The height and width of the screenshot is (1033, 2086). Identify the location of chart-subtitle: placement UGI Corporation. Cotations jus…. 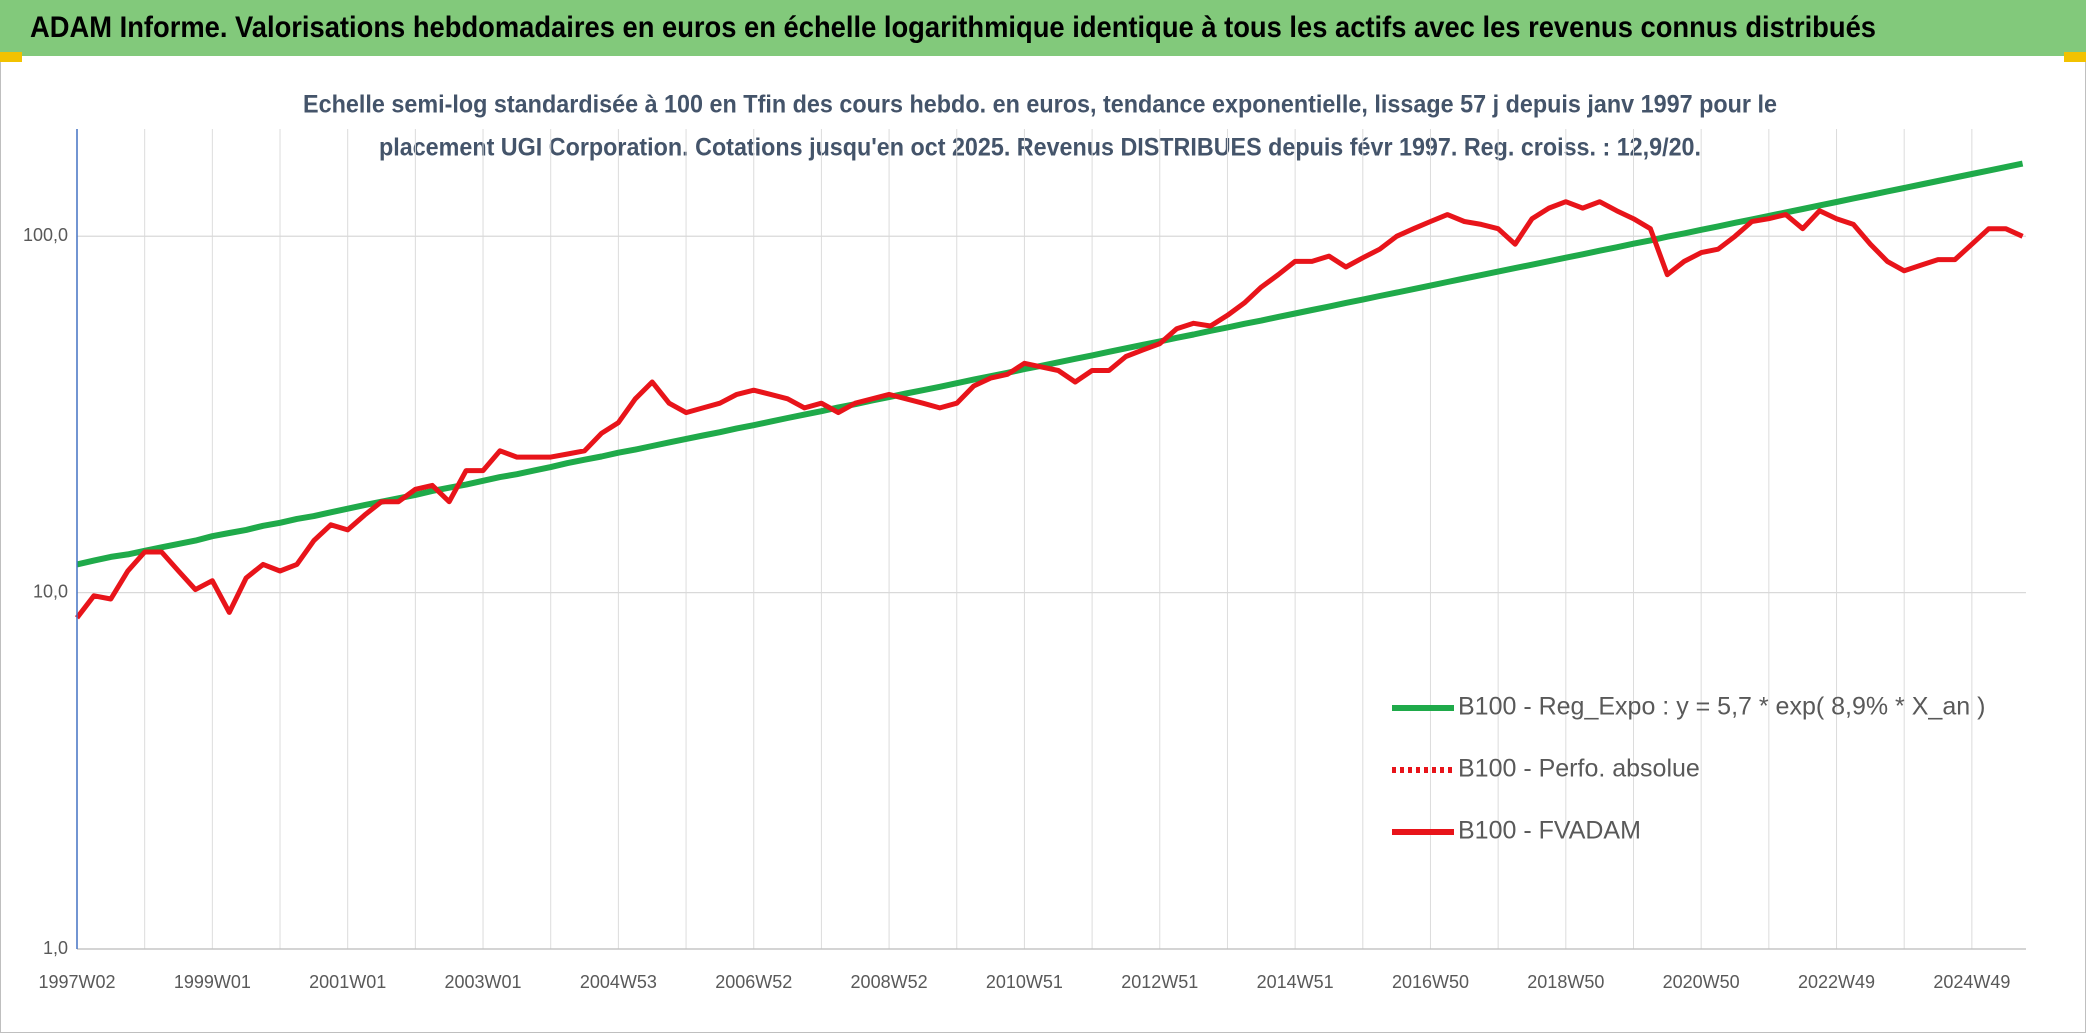
(1040, 148).